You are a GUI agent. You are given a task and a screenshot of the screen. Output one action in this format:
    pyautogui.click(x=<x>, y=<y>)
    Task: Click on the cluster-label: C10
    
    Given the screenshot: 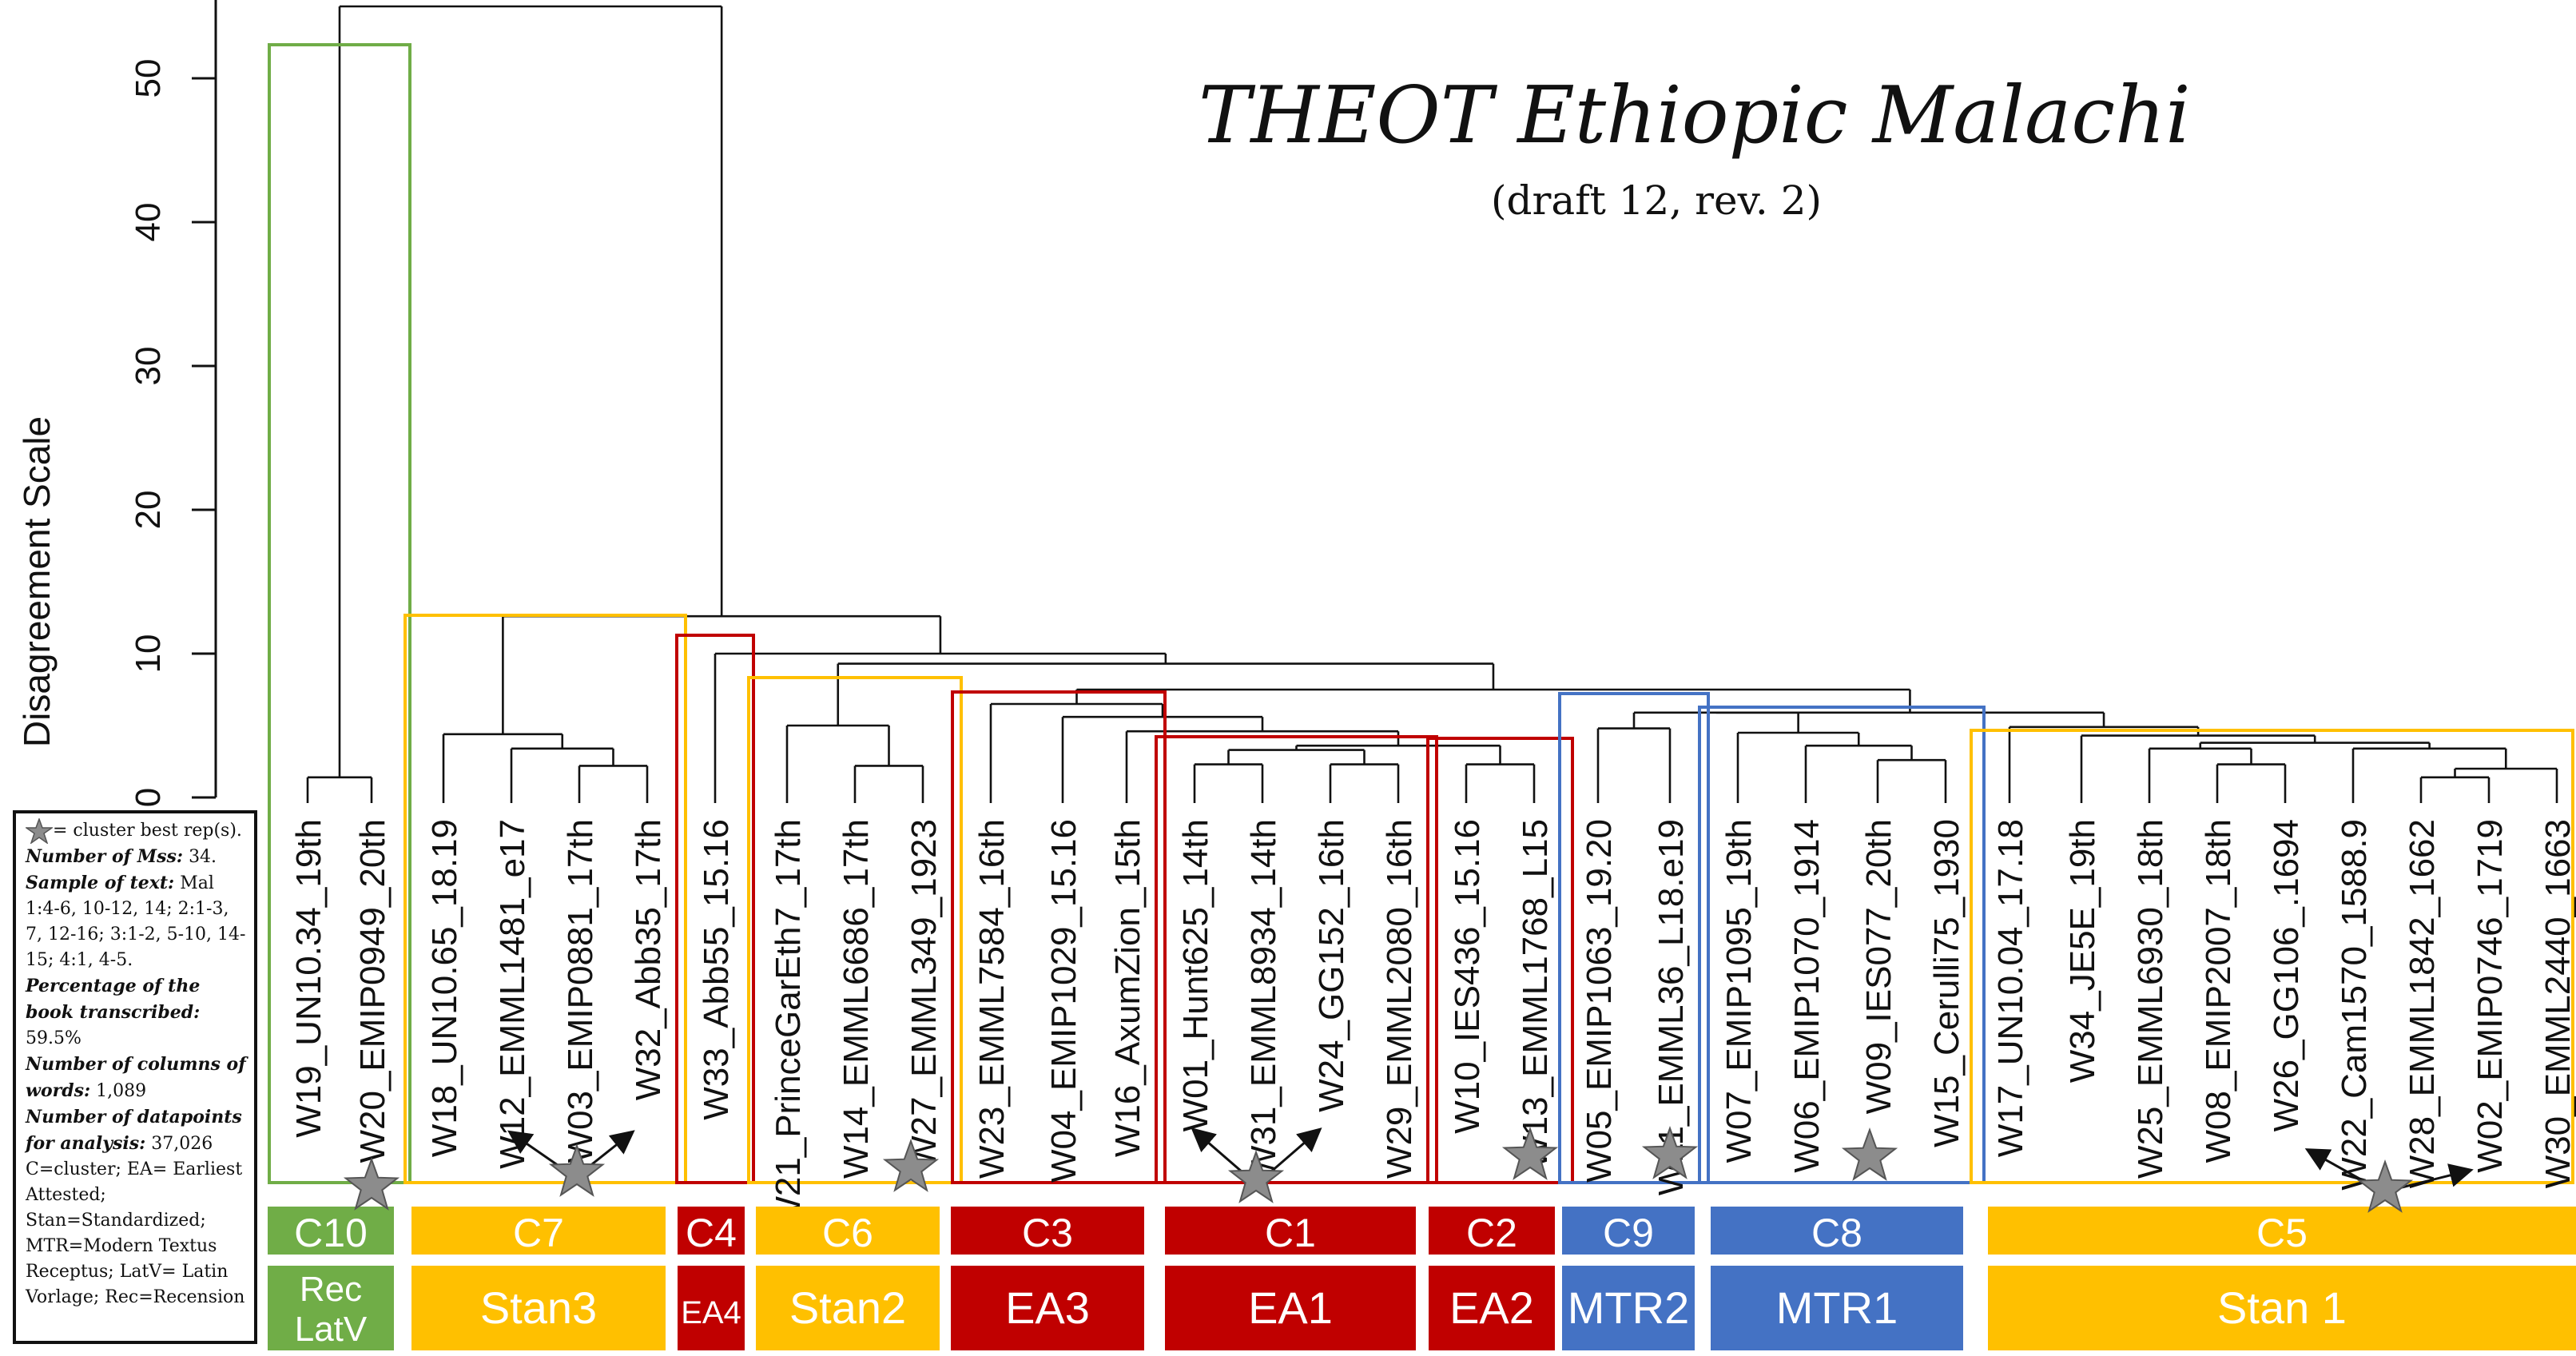 What is the action you would take?
    pyautogui.click(x=331, y=1233)
    